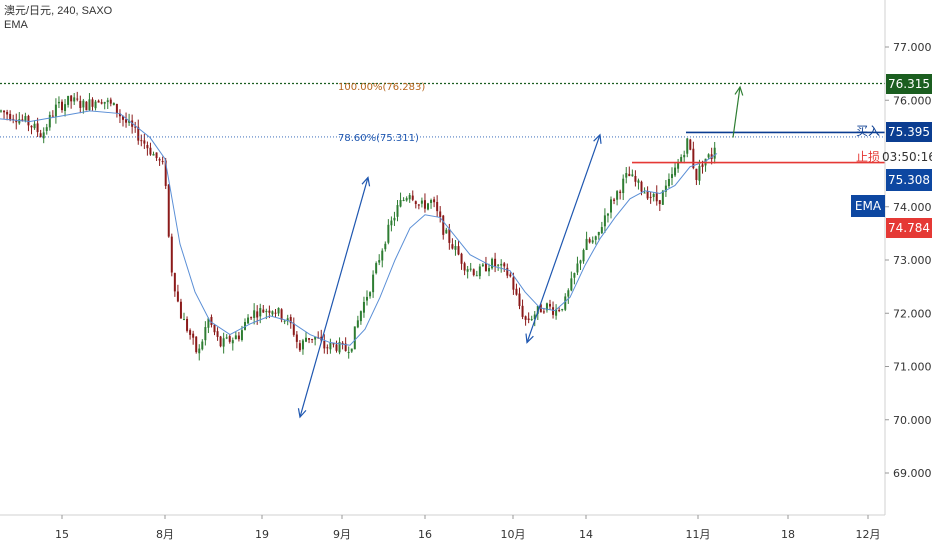 The width and height of the screenshot is (932, 550). What do you see at coordinates (28, 11) in the screenshot?
I see `symbol-name: 澳元/日元` at bounding box center [28, 11].